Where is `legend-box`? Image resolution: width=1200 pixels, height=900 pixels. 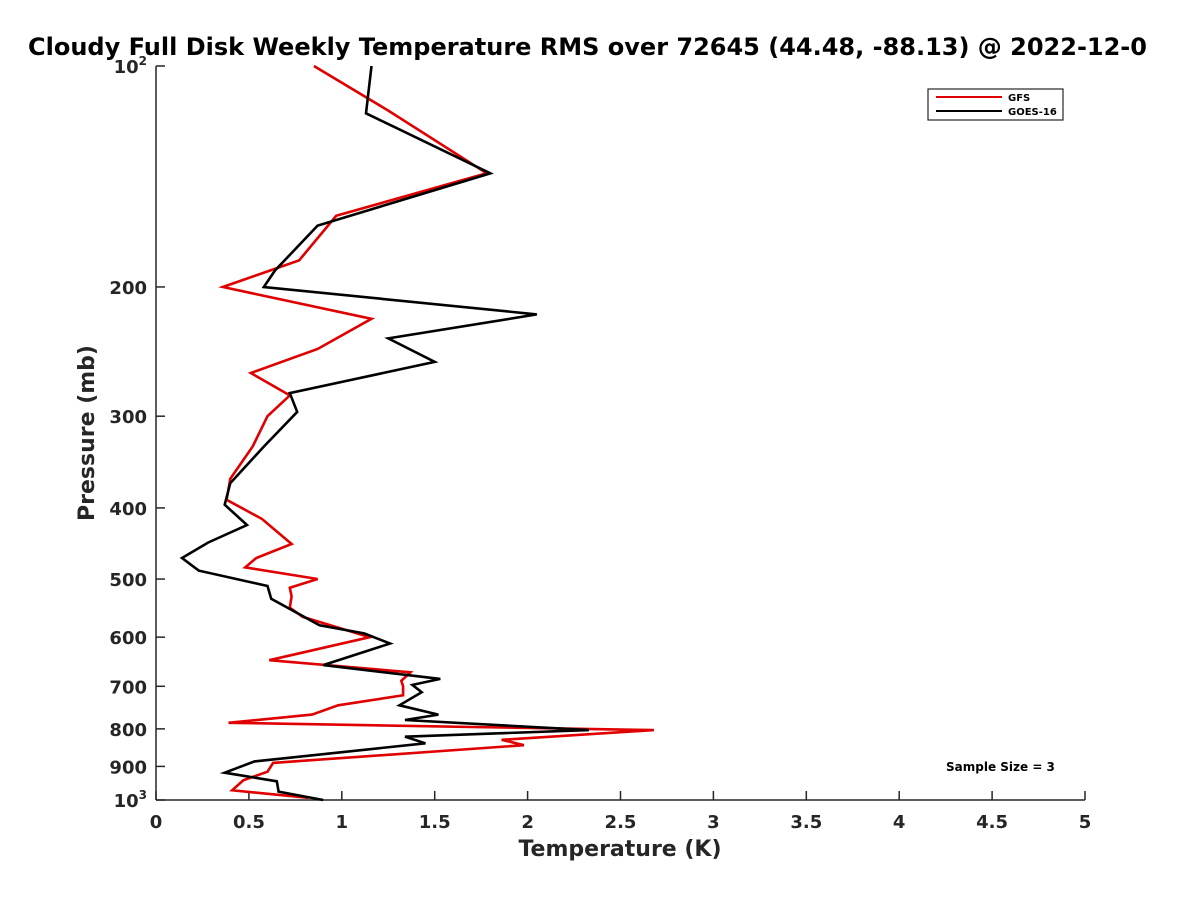
legend-box is located at coordinates (995, 104).